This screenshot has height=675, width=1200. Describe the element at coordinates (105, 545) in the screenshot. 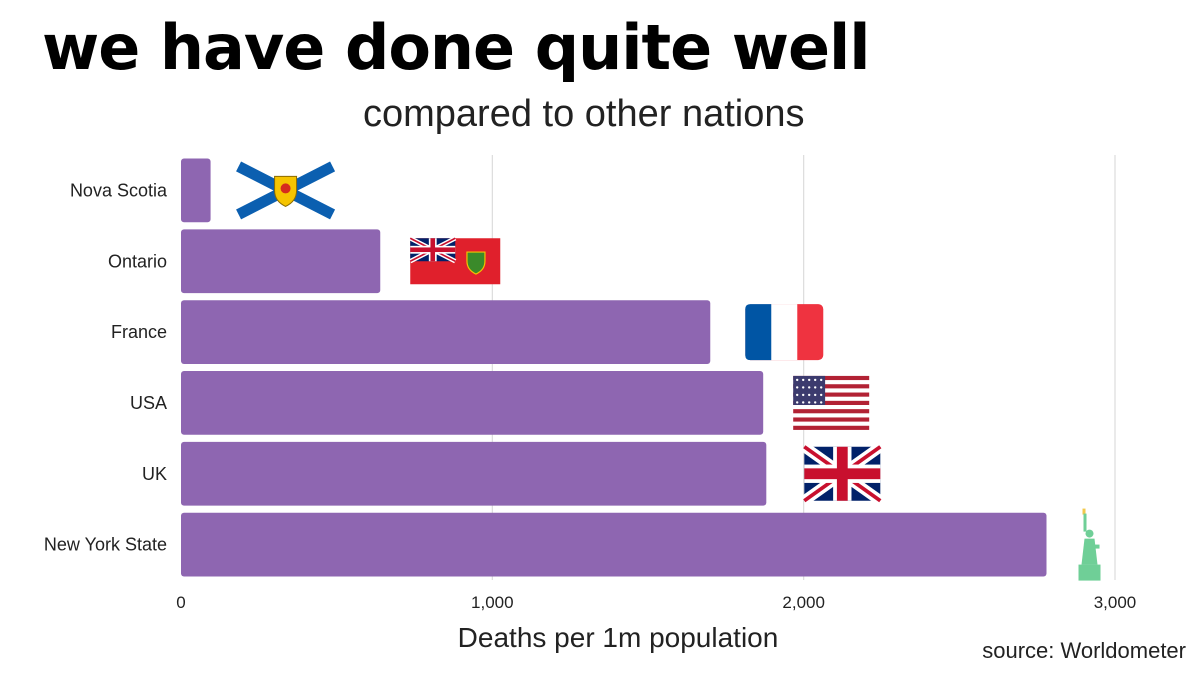

I see `category-label: New York State` at that location.